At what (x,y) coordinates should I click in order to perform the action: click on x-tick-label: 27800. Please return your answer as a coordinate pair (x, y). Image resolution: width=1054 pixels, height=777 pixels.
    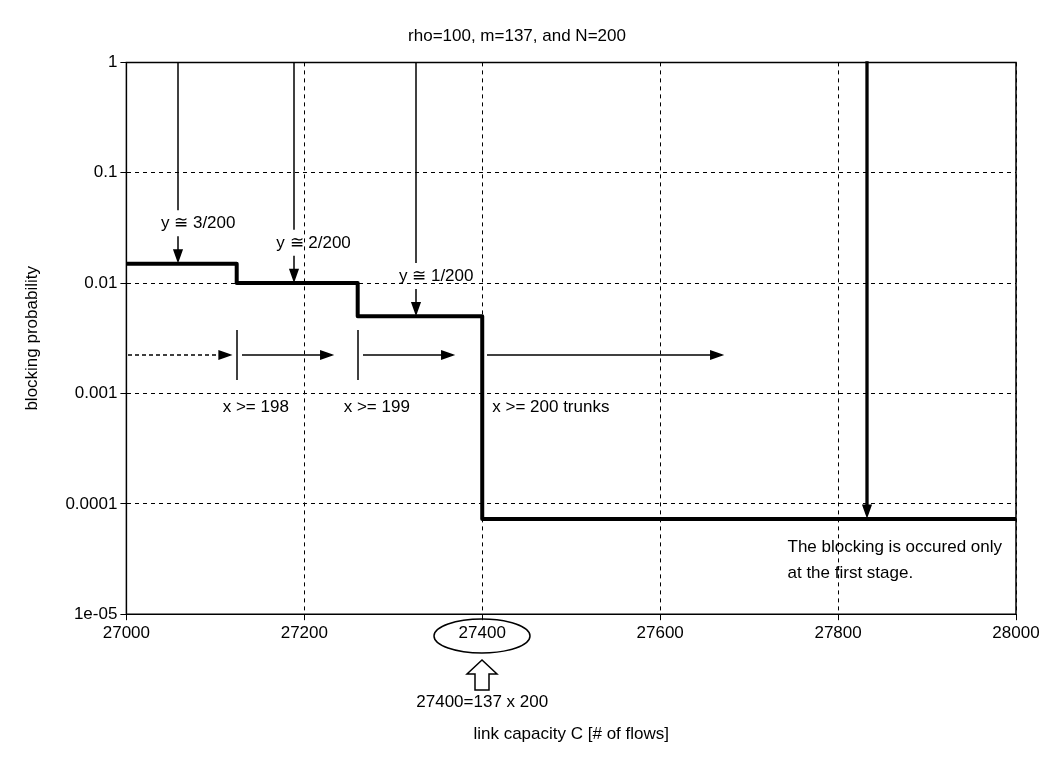
    Looking at the image, I should click on (838, 633).